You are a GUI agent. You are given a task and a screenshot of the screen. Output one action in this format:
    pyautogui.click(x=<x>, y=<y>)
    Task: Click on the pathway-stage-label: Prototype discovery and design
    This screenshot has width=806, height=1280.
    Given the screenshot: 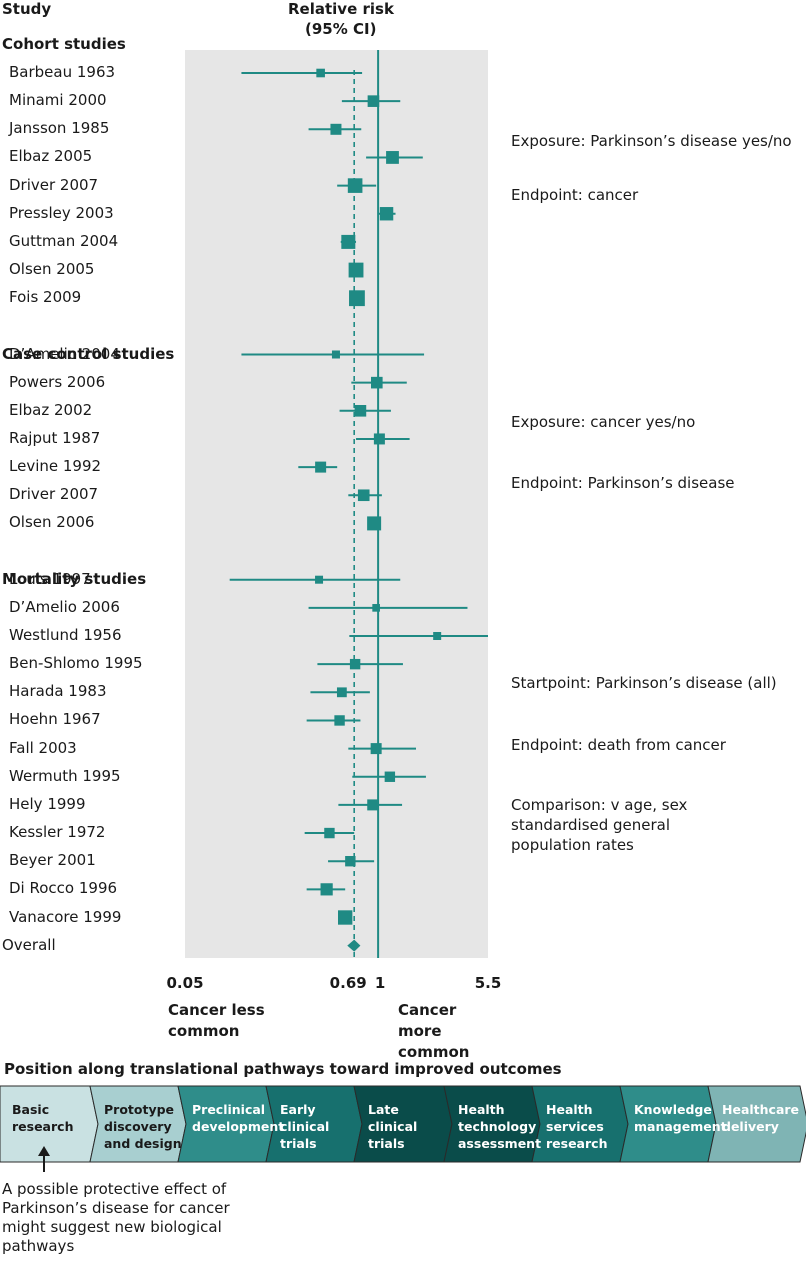 What is the action you would take?
    pyautogui.click(x=143, y=1126)
    